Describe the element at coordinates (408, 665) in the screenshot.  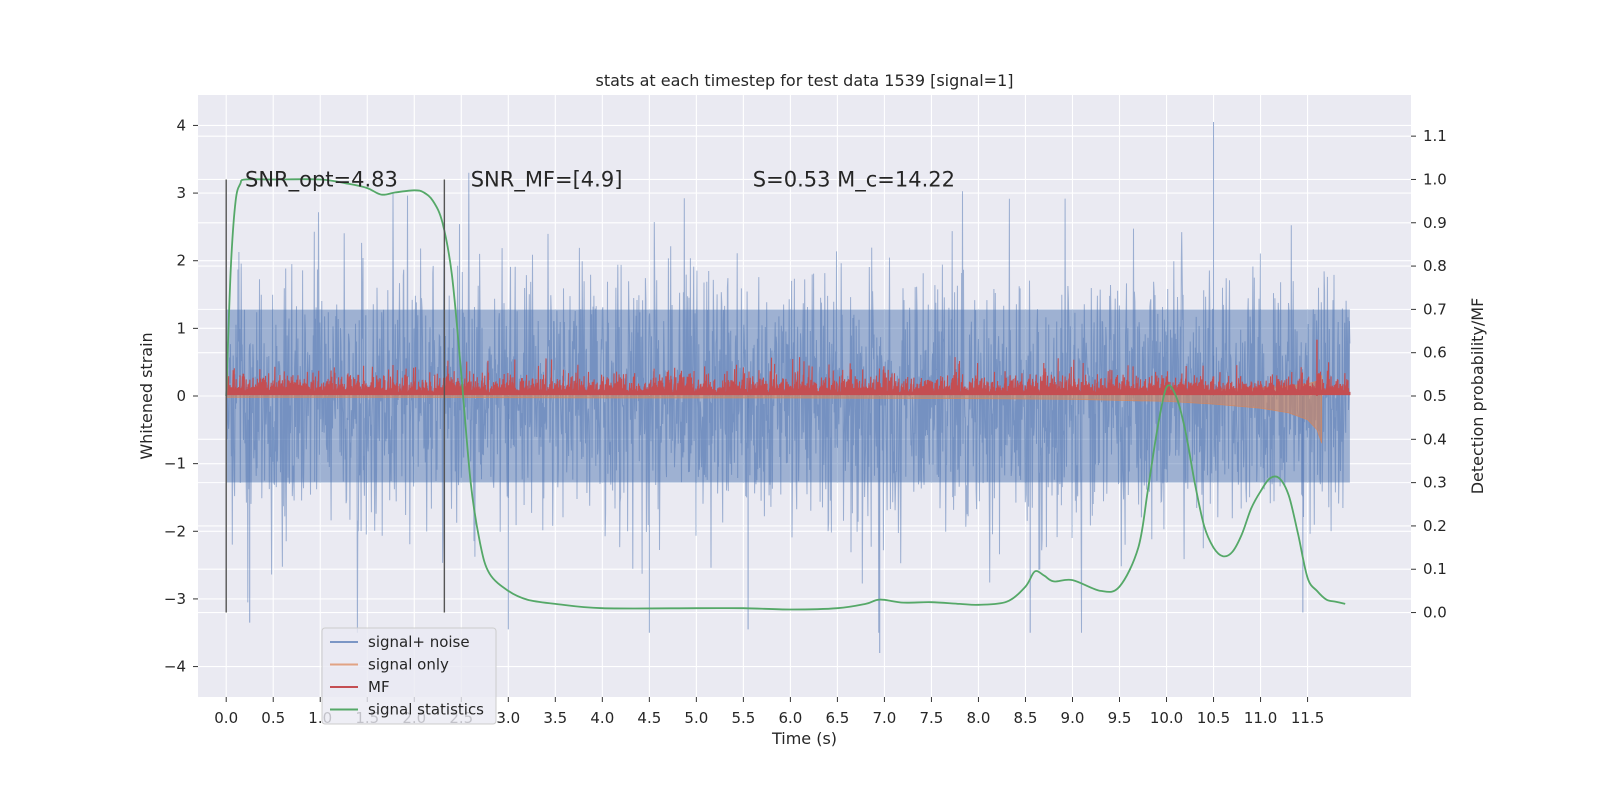
I see `legend-label: signal only` at that location.